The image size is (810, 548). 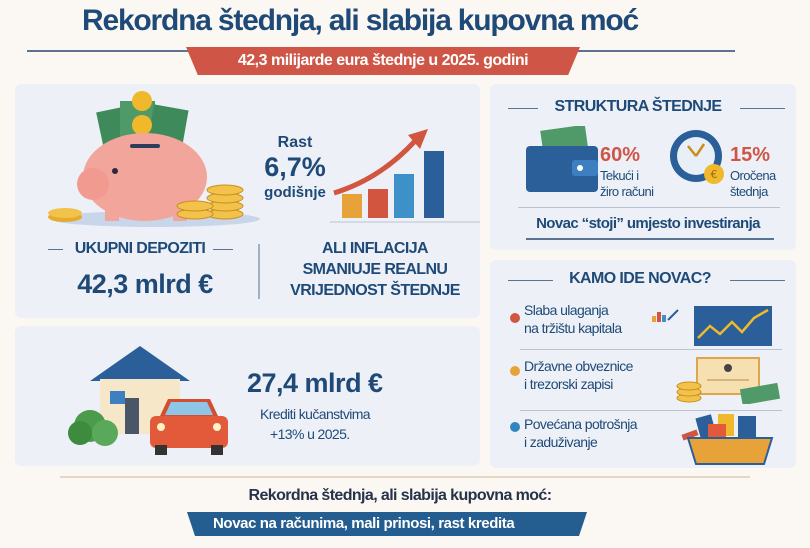 What do you see at coordinates (315, 383) in the screenshot?
I see `loans-value: 27,4 mlrd €` at bounding box center [315, 383].